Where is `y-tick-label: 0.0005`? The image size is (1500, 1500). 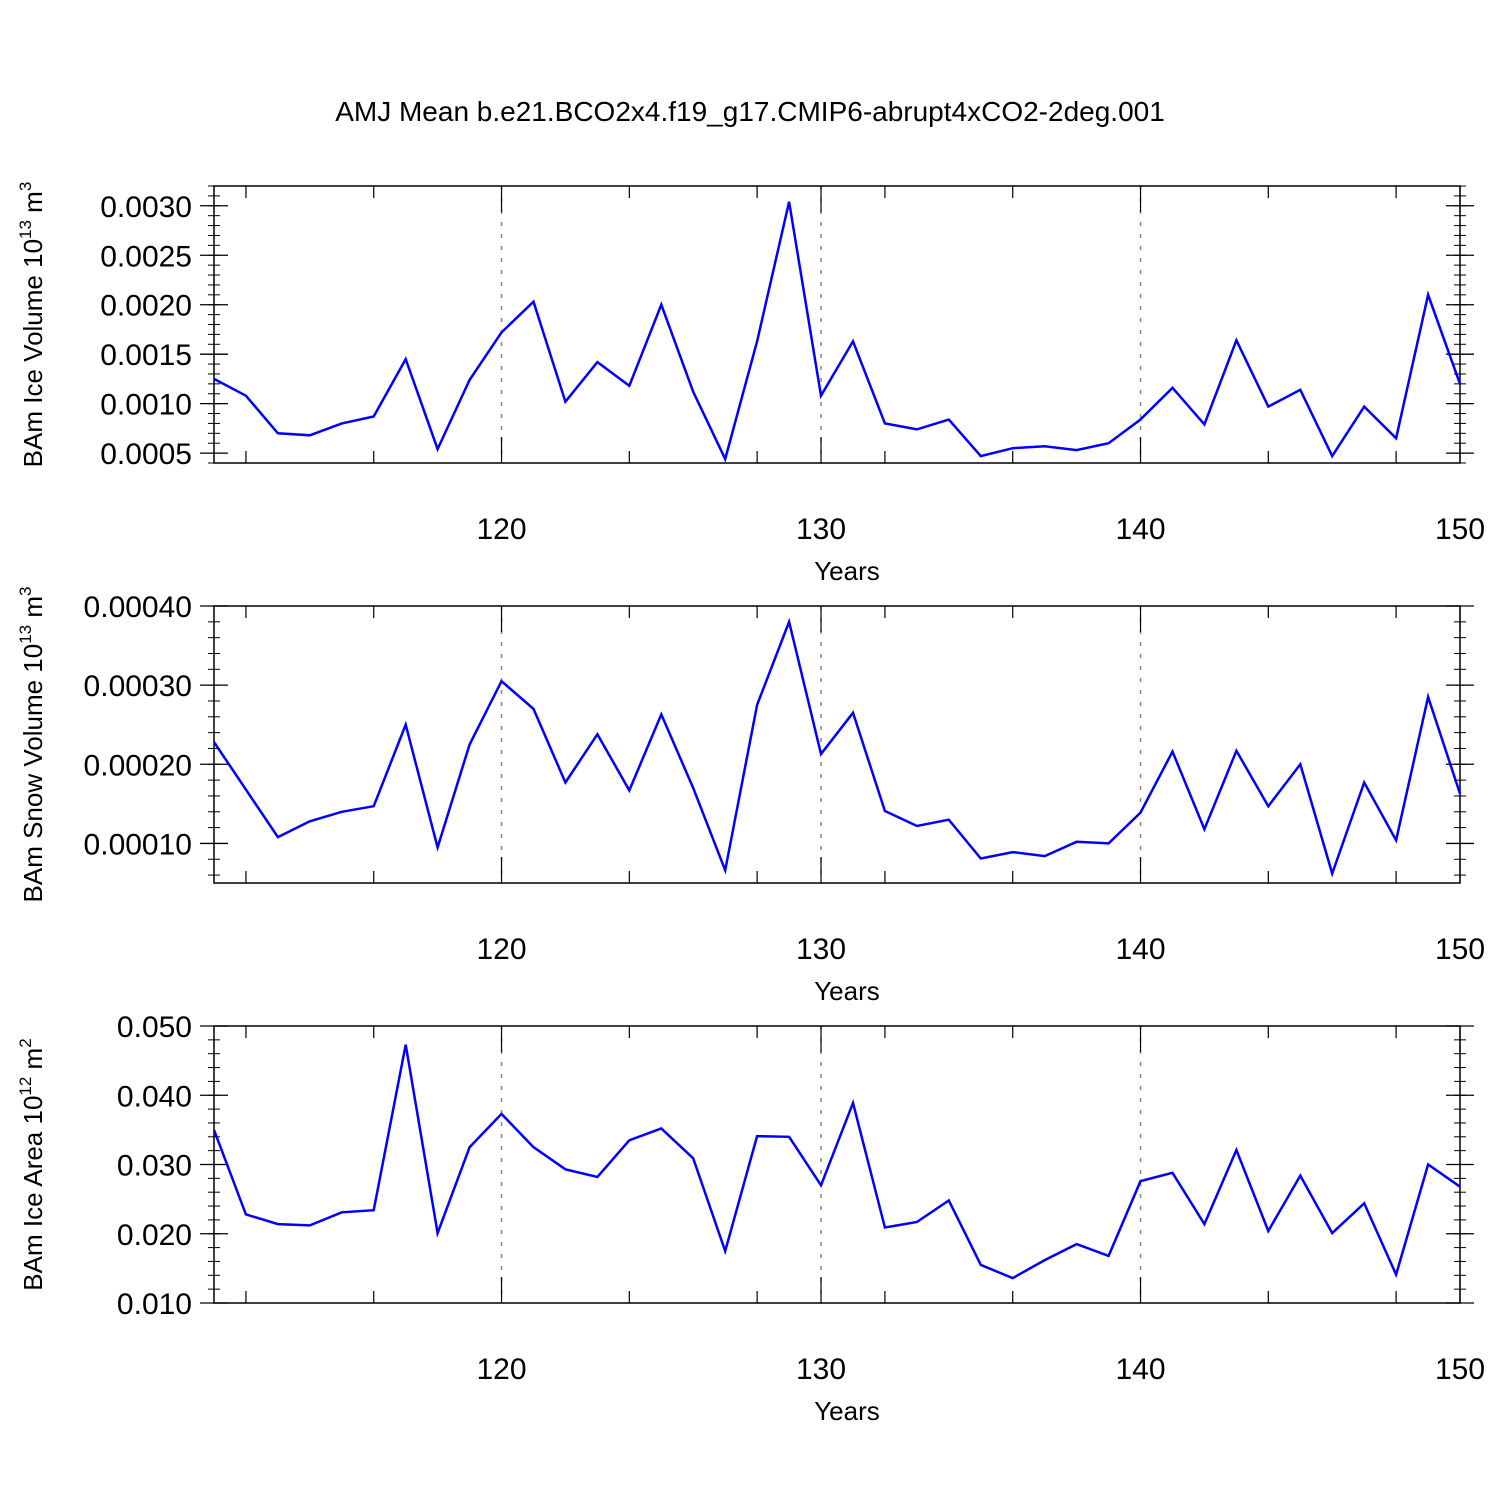 y-tick-label: 0.0005 is located at coordinates (146, 454).